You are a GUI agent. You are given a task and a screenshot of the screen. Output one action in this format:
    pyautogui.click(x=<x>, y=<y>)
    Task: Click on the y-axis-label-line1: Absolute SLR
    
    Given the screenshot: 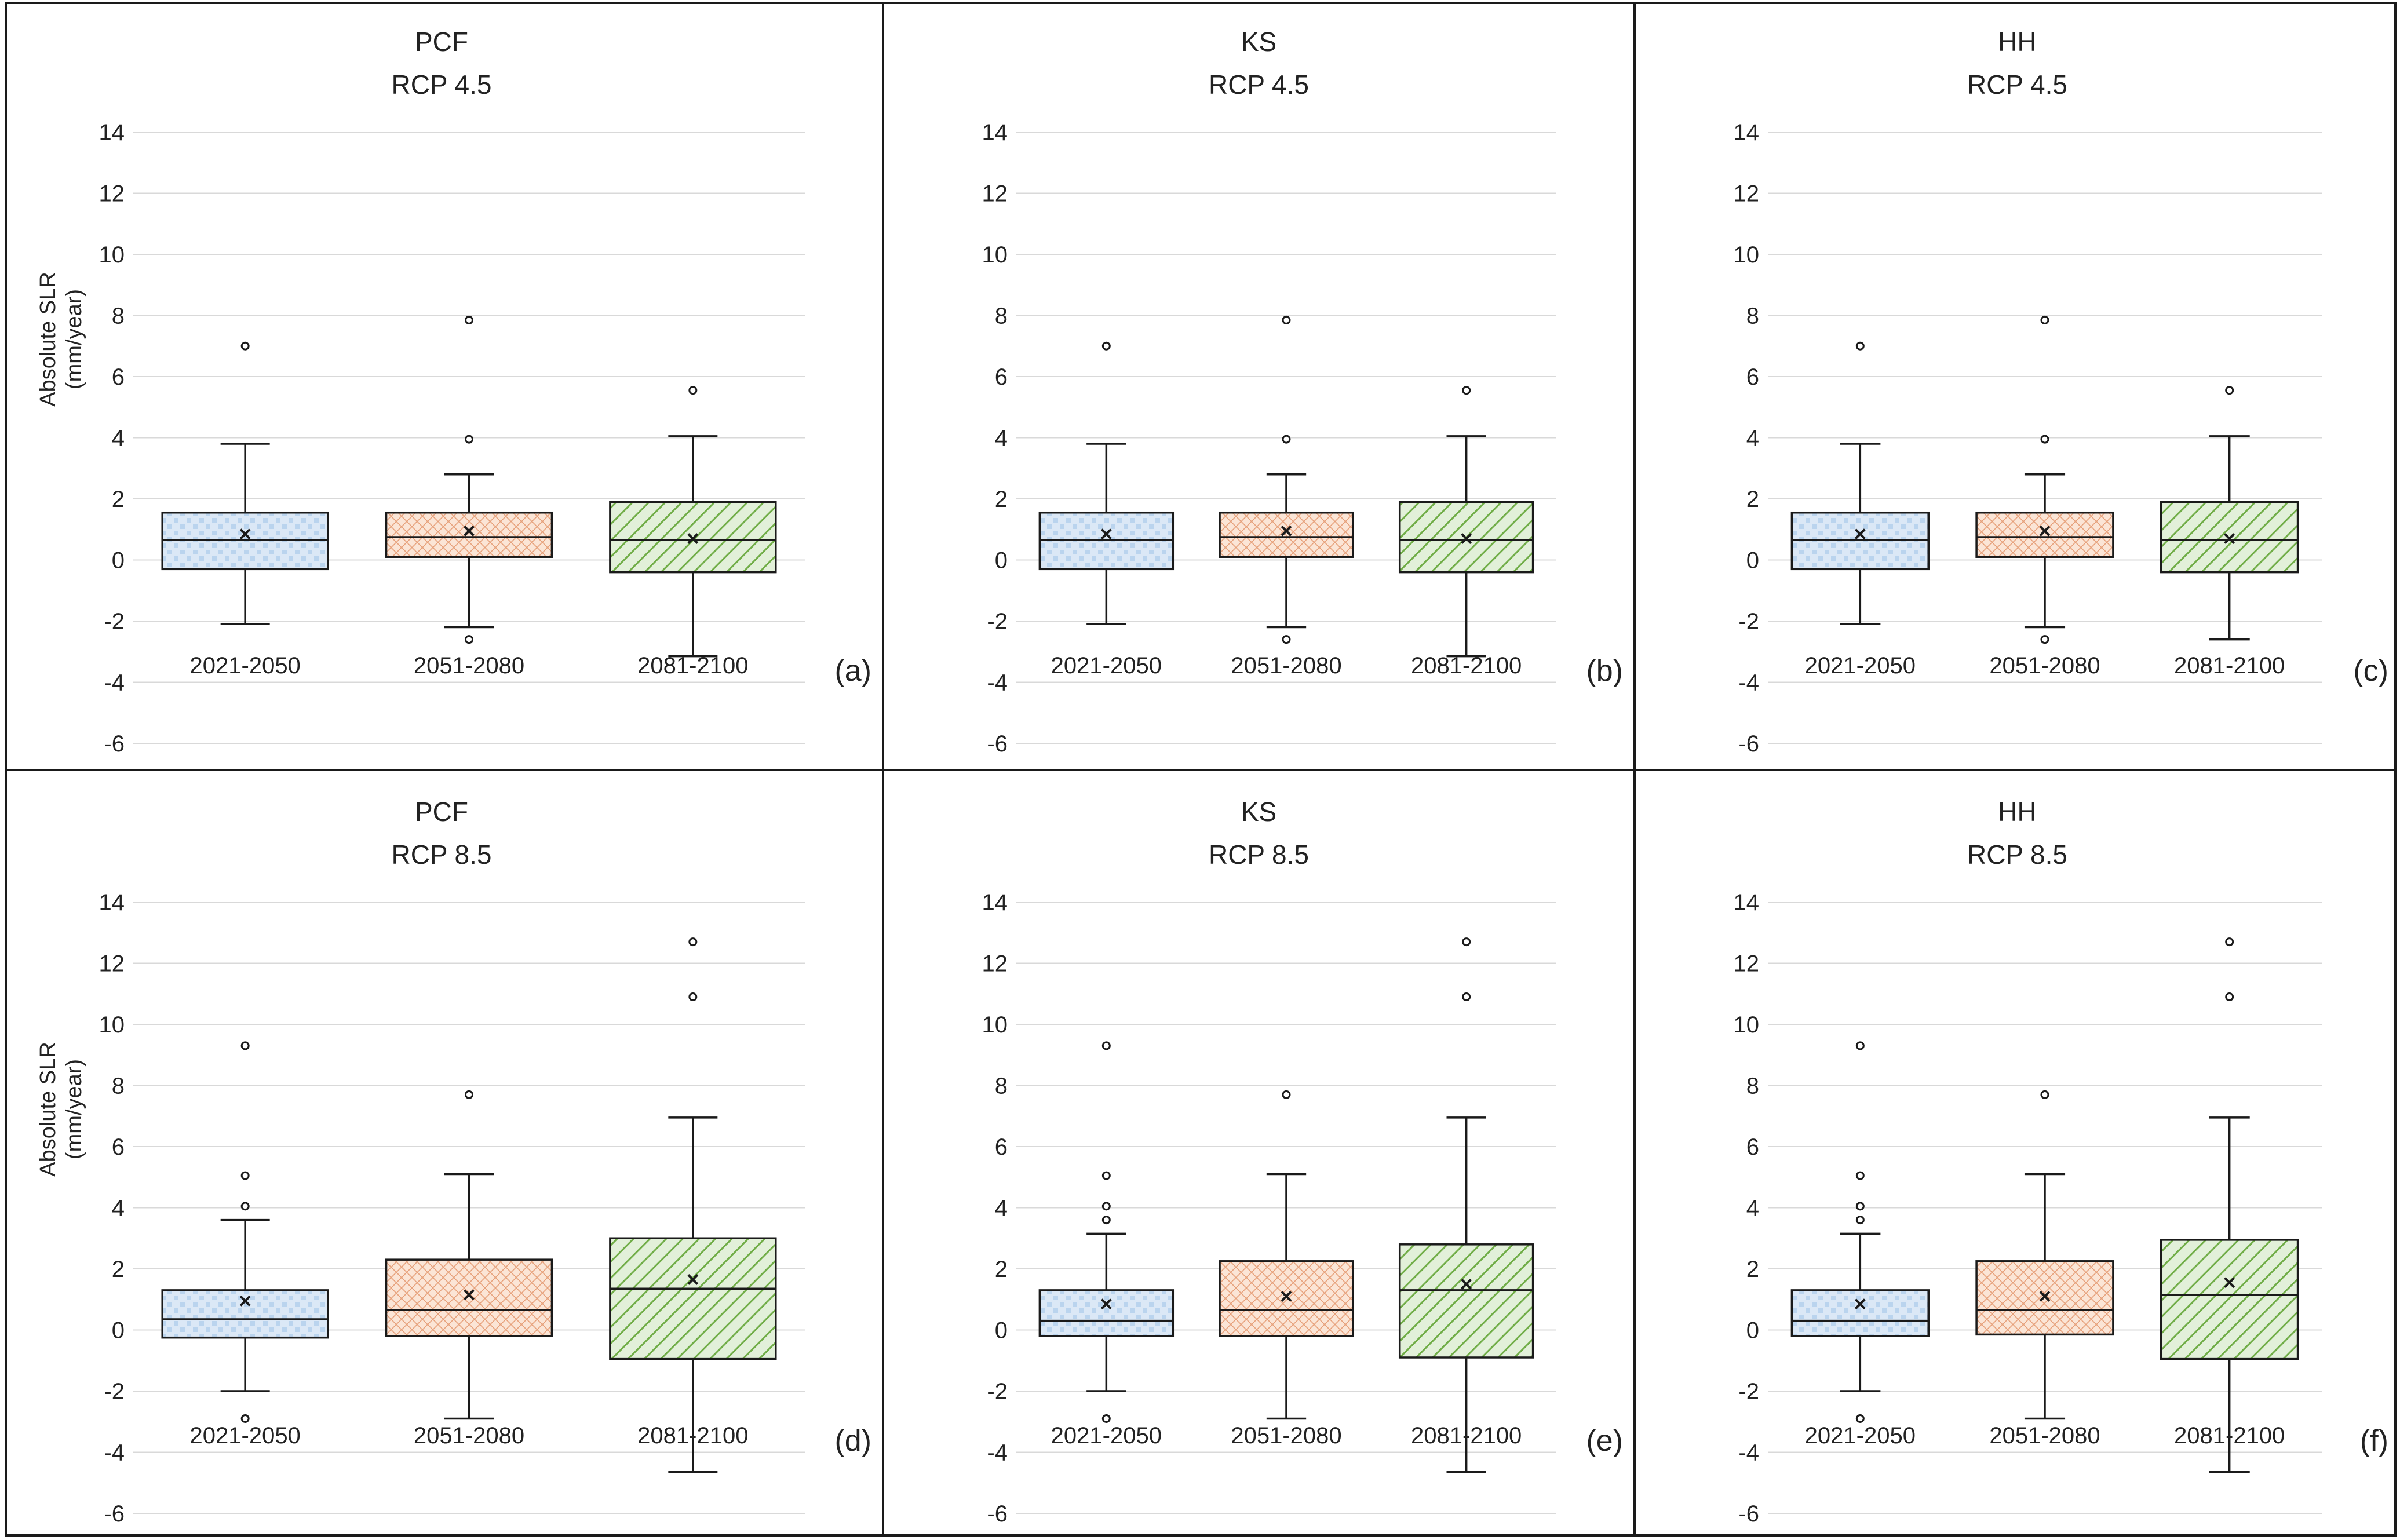 What is the action you would take?
    pyautogui.click(x=48, y=1109)
    